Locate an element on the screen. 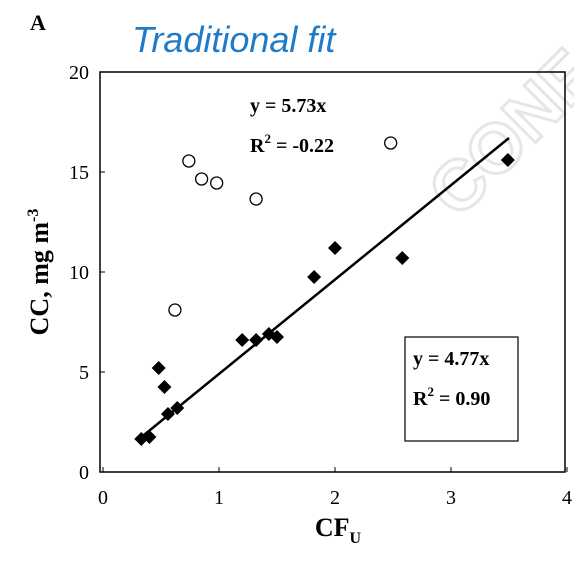 The width and height of the screenshot is (574, 579). annotation-r2: R2 = -0.22 is located at coordinates (292, 144).